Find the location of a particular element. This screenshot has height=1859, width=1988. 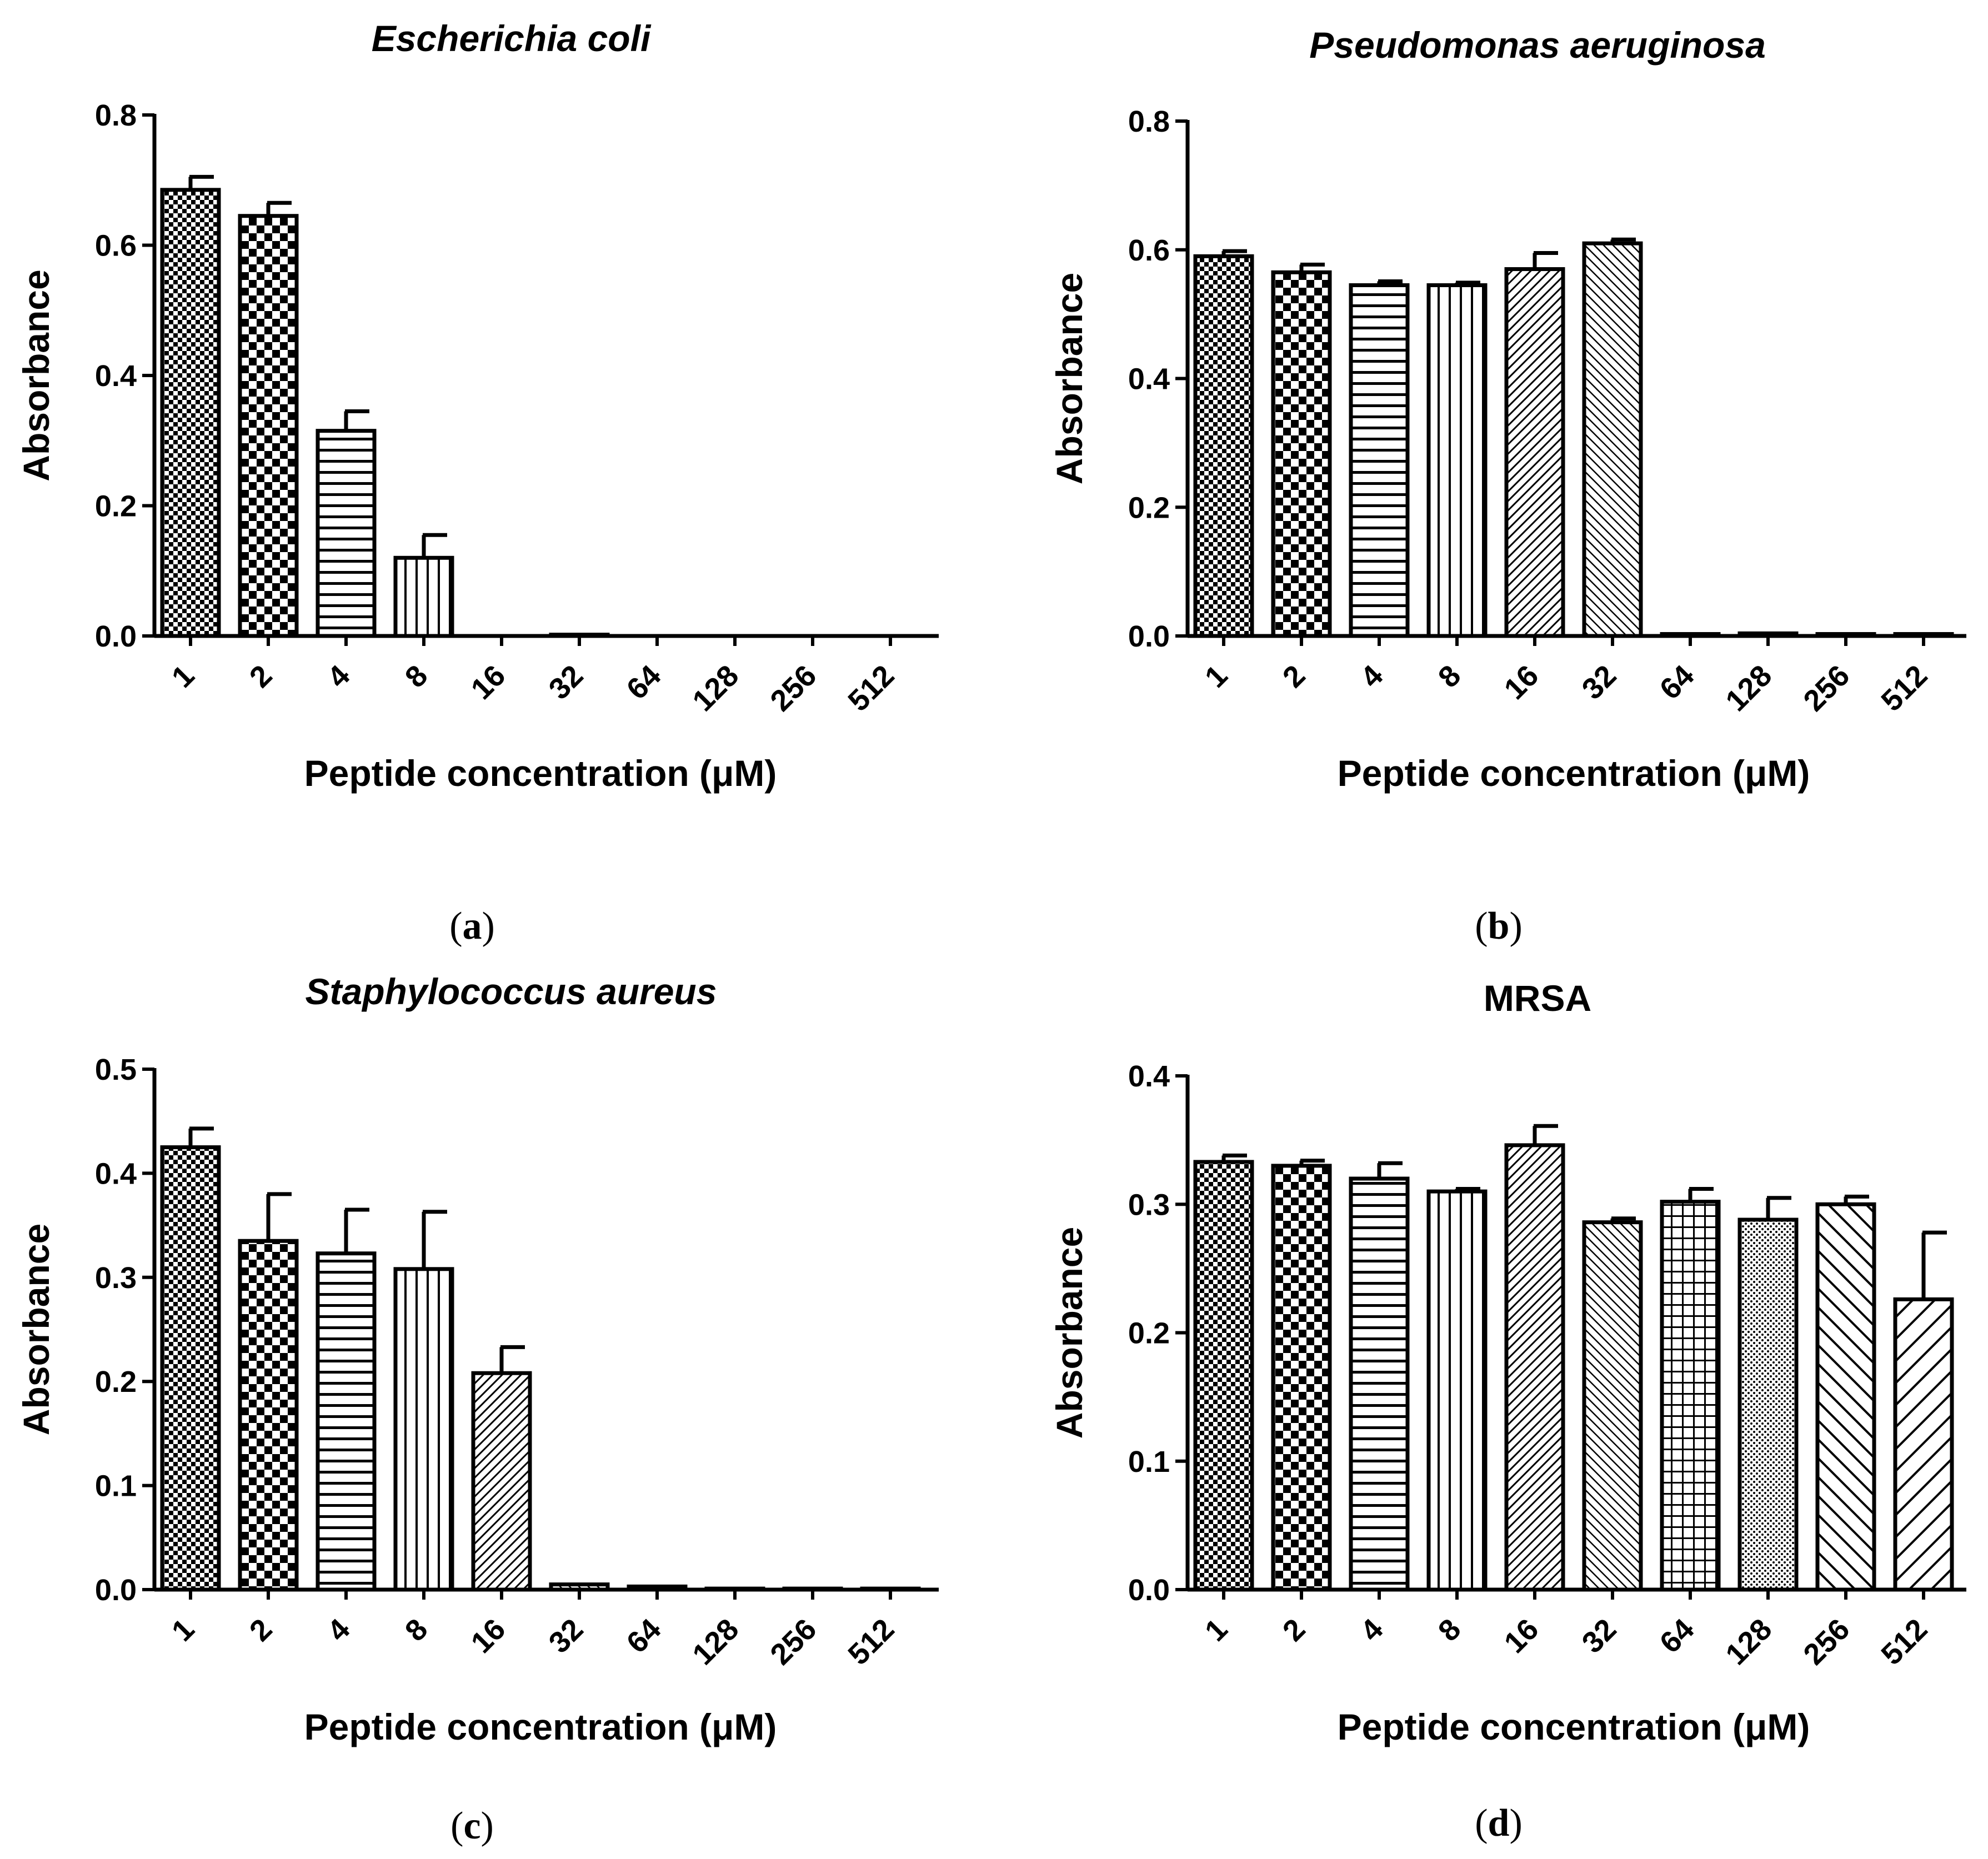

chart-title: Escherichia coli is located at coordinates (512, 39).